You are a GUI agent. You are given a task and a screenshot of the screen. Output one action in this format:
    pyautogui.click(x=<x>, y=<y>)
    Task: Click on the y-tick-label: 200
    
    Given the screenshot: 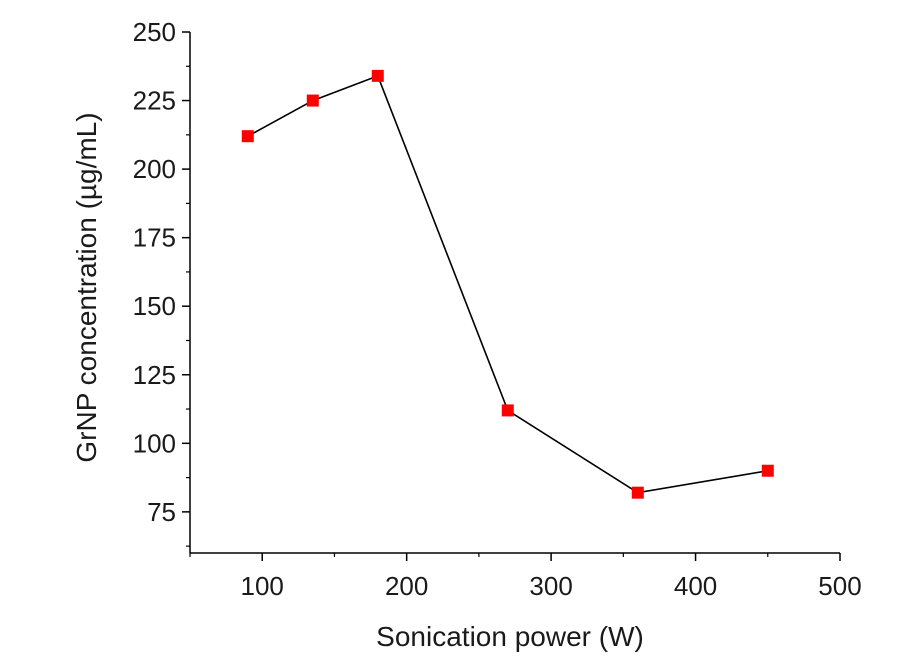 What is the action you would take?
    pyautogui.click(x=154, y=169)
    